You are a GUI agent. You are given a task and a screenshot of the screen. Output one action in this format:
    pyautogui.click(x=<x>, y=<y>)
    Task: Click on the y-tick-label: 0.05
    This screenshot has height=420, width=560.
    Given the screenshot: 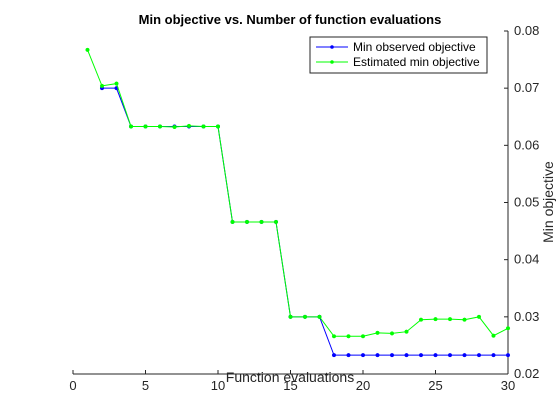 What is the action you would take?
    pyautogui.click(x=526, y=202)
    